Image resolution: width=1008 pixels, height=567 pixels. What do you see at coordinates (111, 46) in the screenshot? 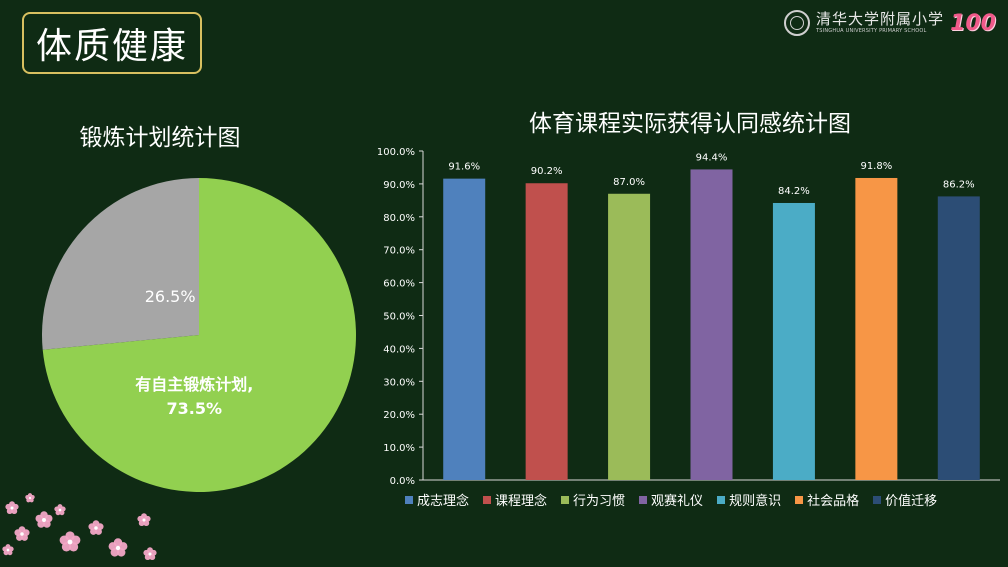
I see `page-title: 体质健康` at bounding box center [111, 46].